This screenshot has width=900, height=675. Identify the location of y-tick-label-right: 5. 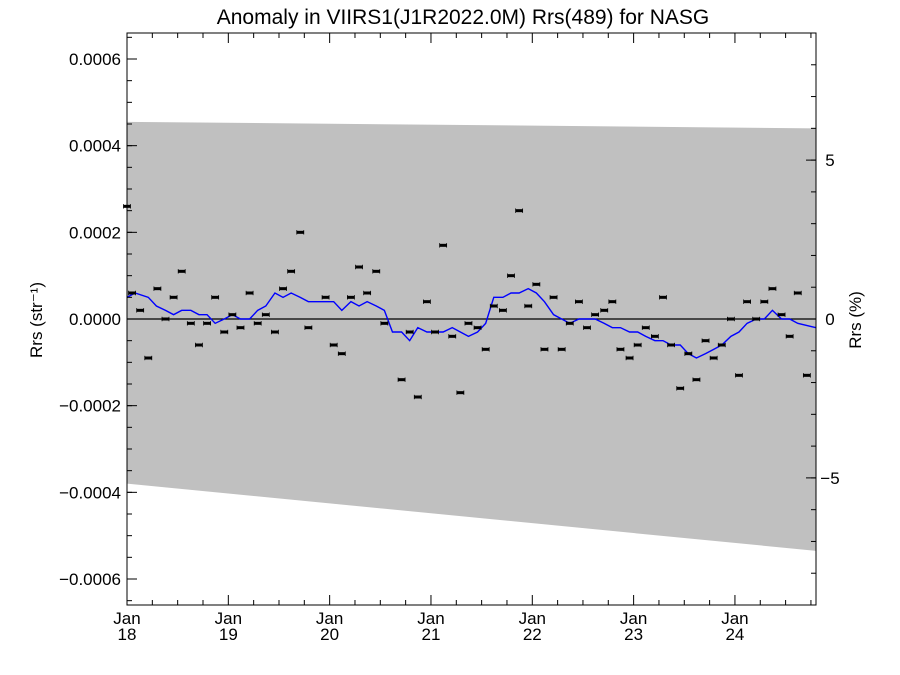
(829, 160).